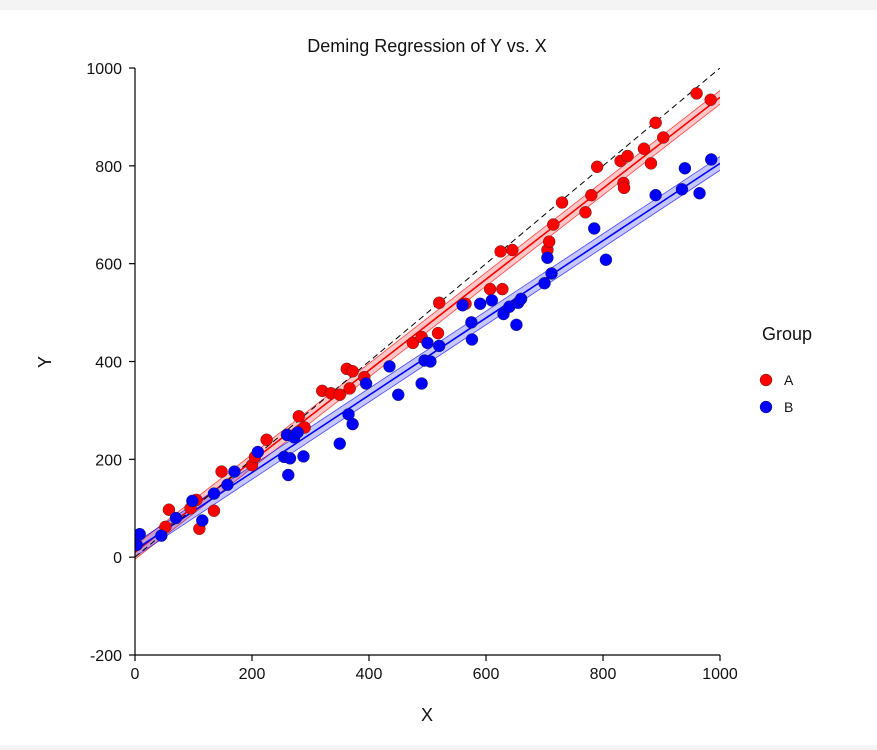 The image size is (877, 750). I want to click on x-axis-label: X, so click(427, 715).